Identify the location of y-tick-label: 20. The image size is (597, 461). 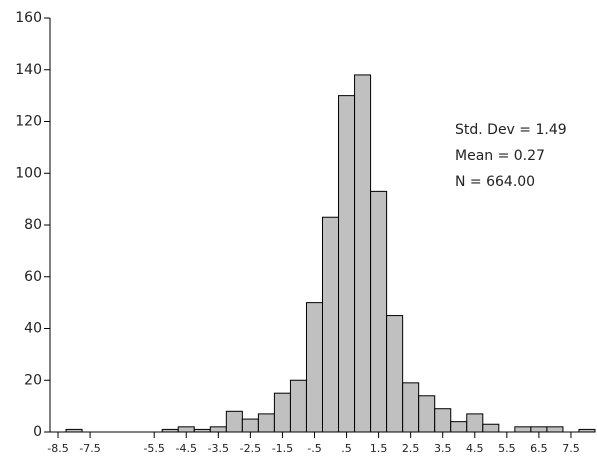
(33, 380).